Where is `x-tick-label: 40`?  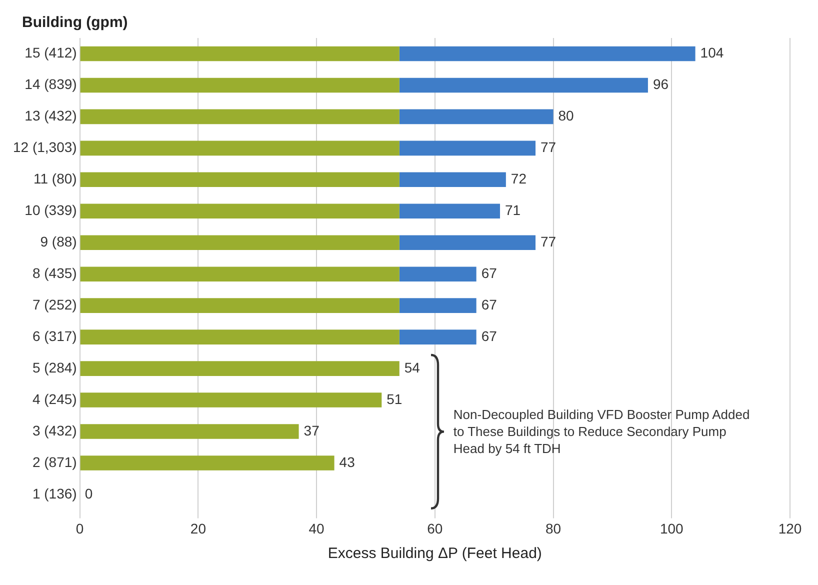
x-tick-label: 40 is located at coordinates (316, 528).